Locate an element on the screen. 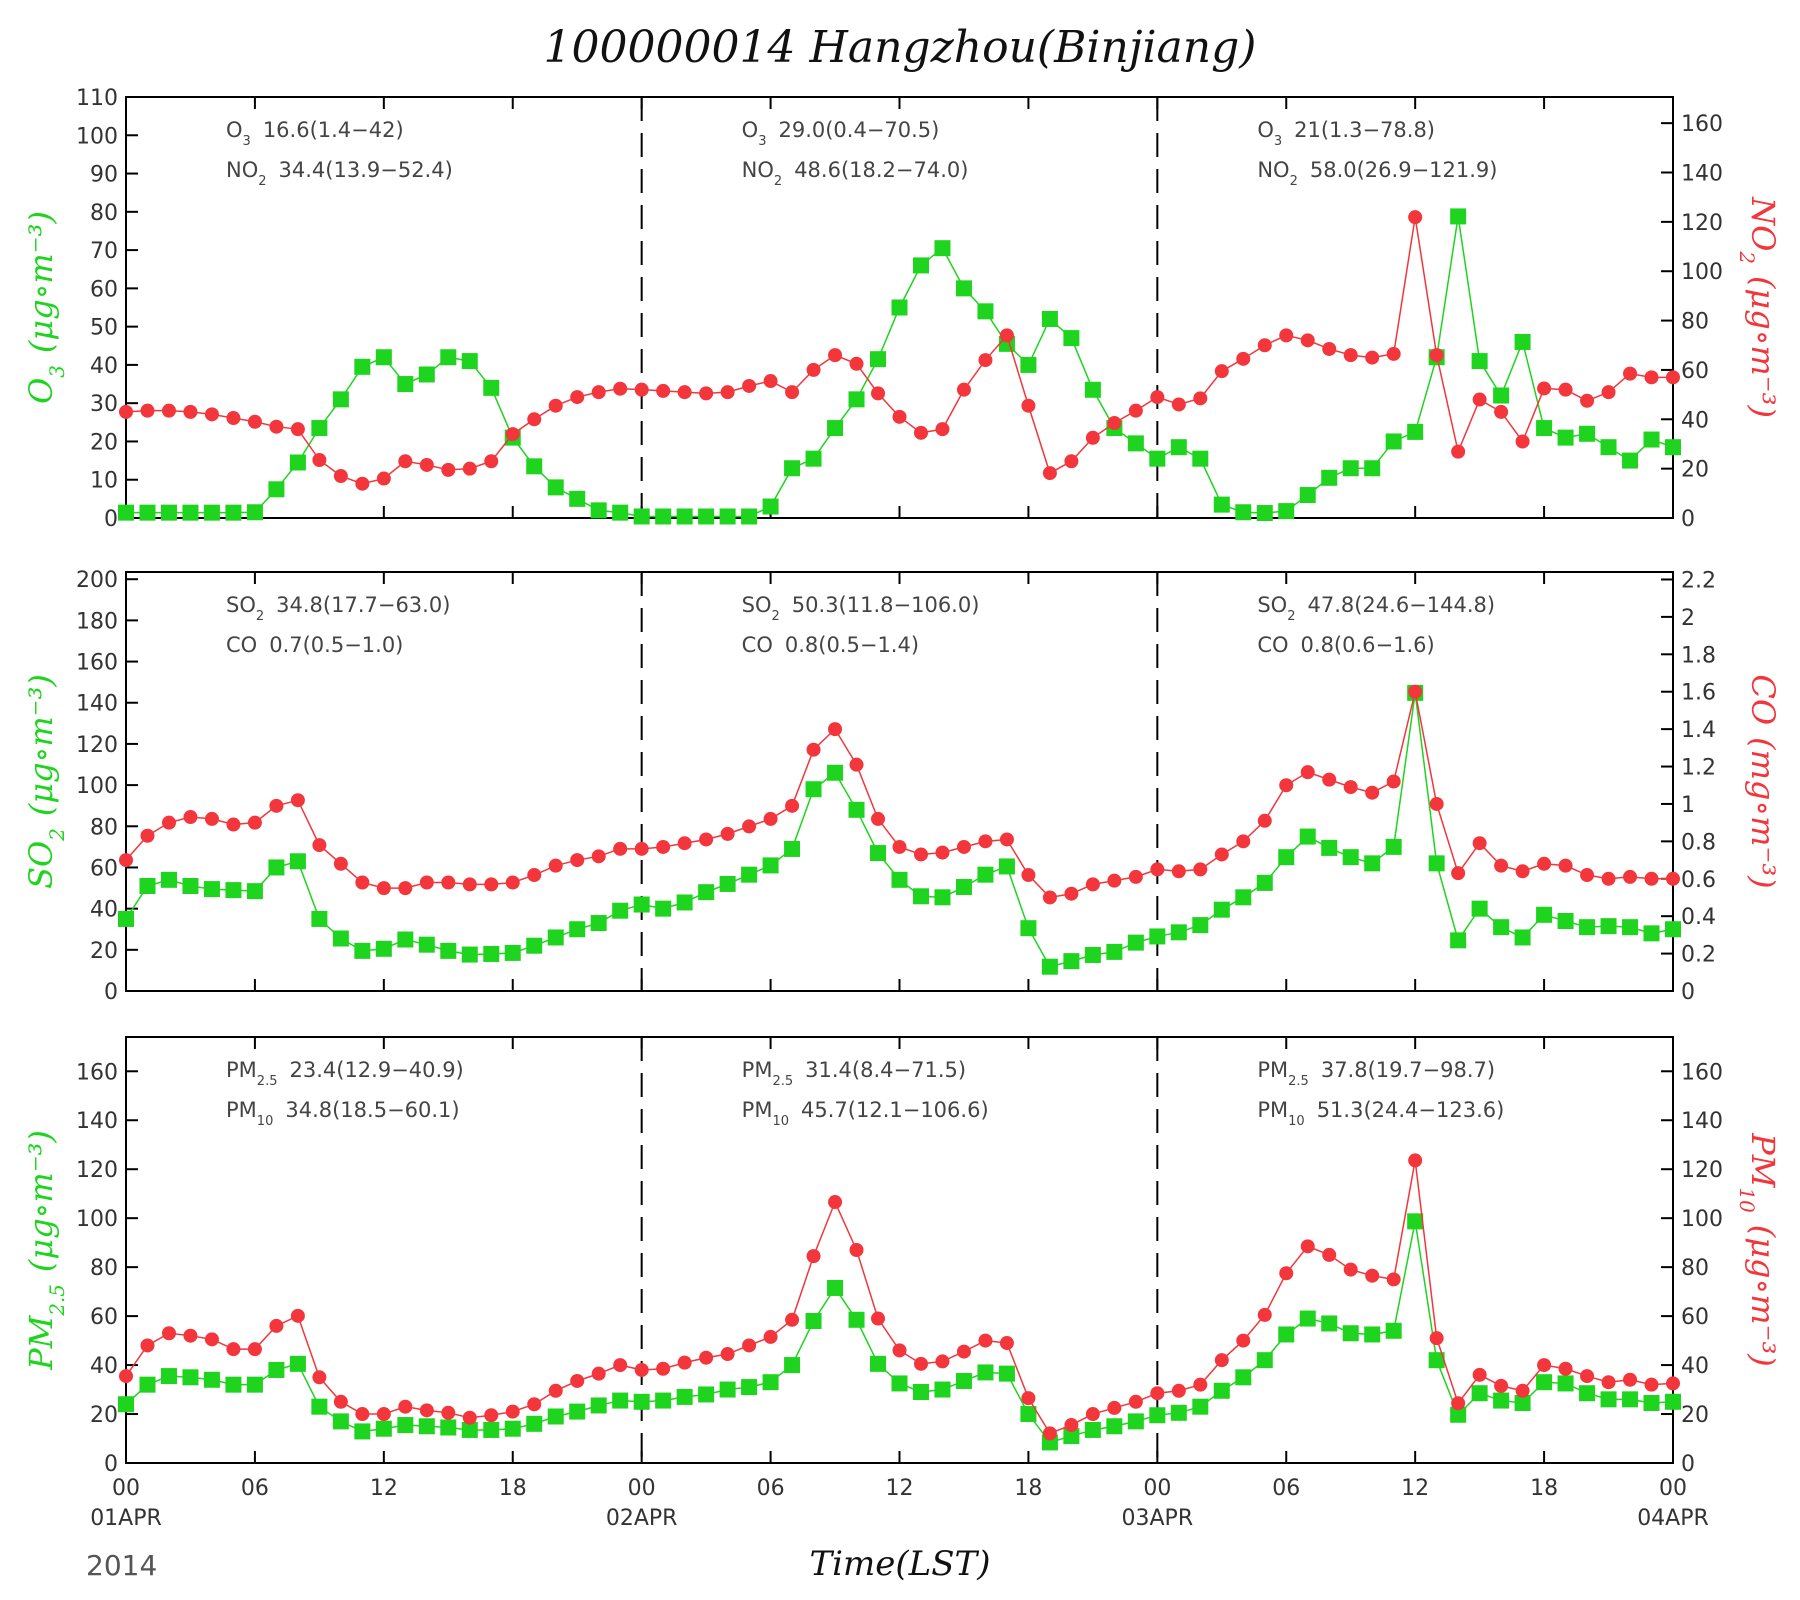  y2-tick-label: 0 is located at coordinates (1688, 992).